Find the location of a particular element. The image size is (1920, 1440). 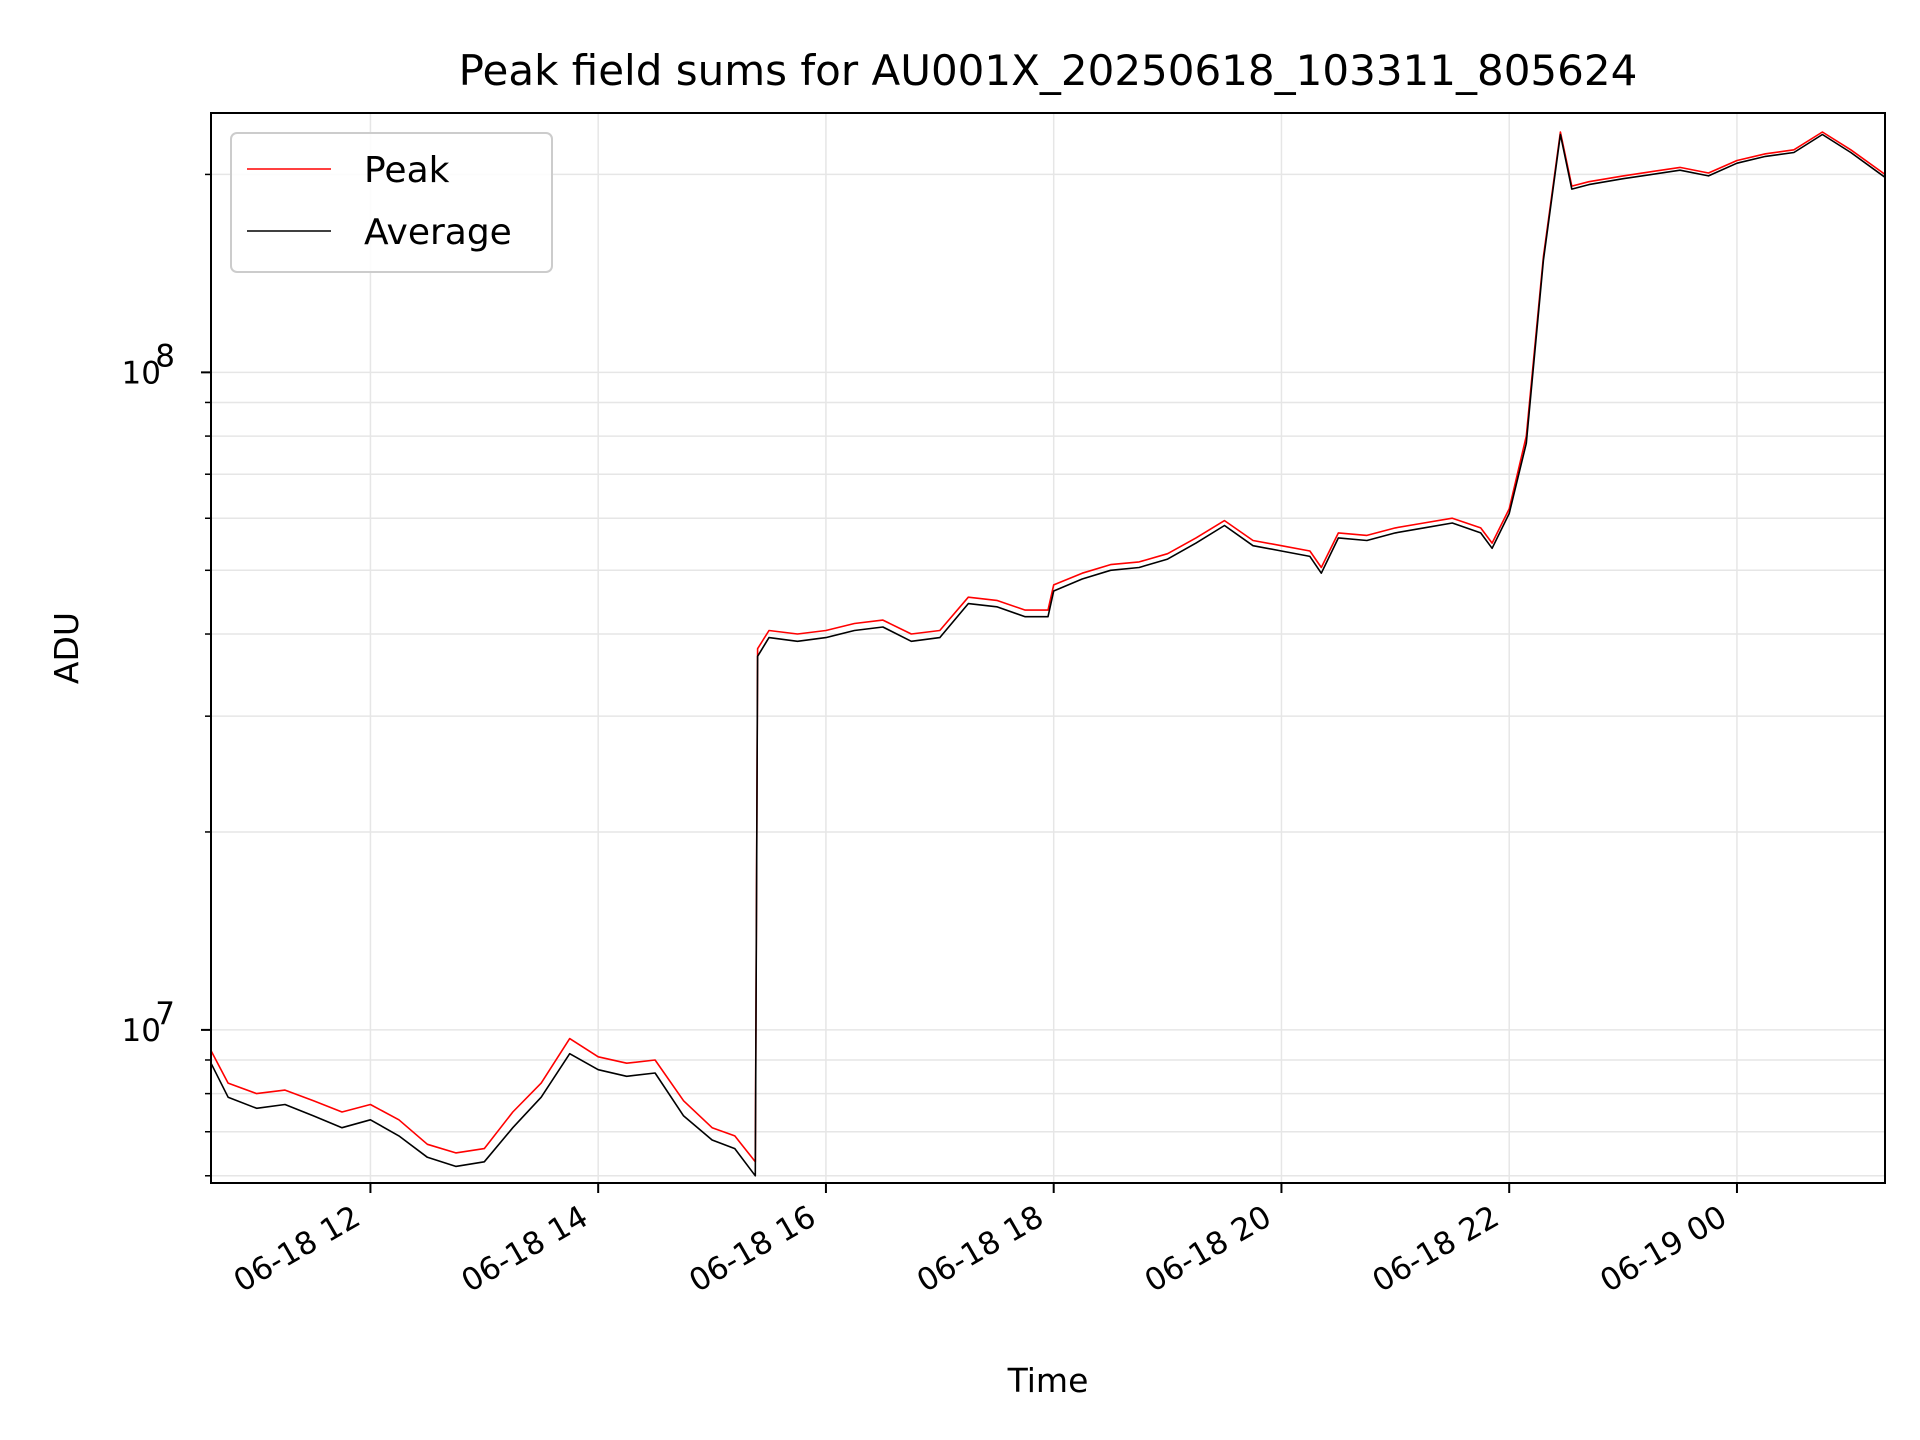

y-tick-exponent: 8 is located at coordinates (165, 356).